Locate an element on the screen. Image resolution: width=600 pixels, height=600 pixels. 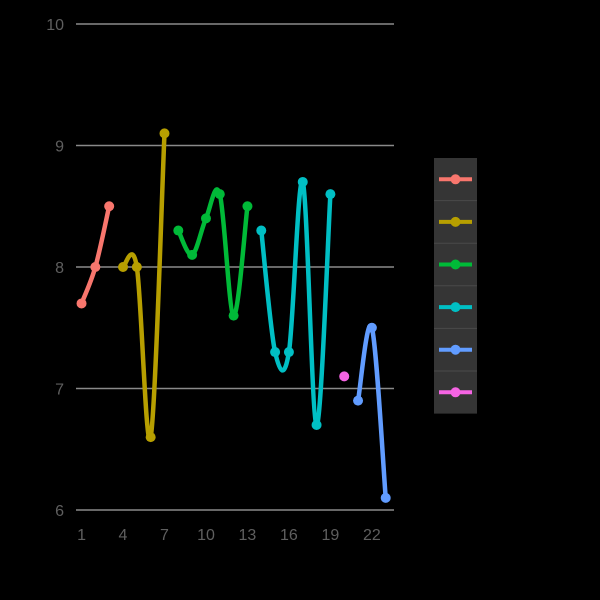
legend is located at coordinates (455, 286).